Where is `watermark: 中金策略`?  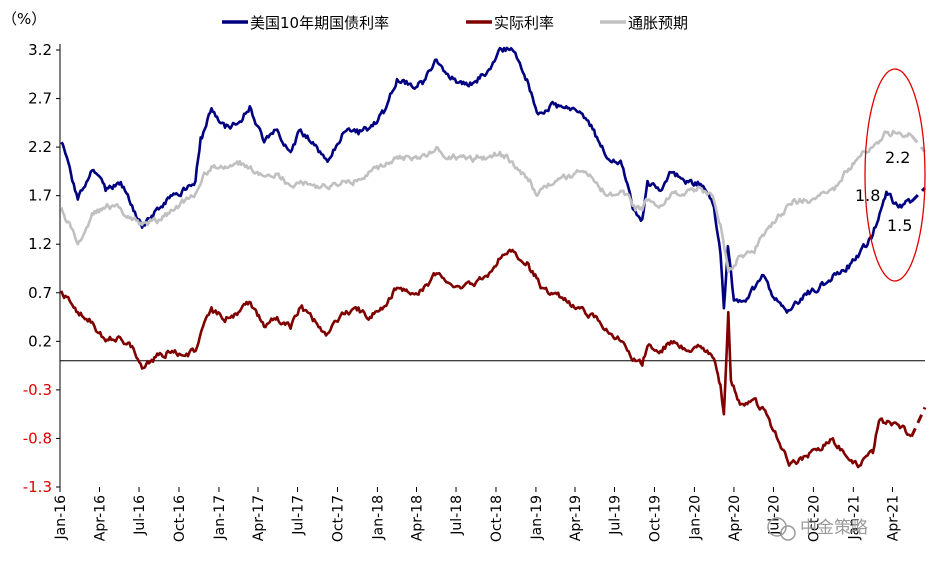 watermark: 中金策略 is located at coordinates (817, 529).